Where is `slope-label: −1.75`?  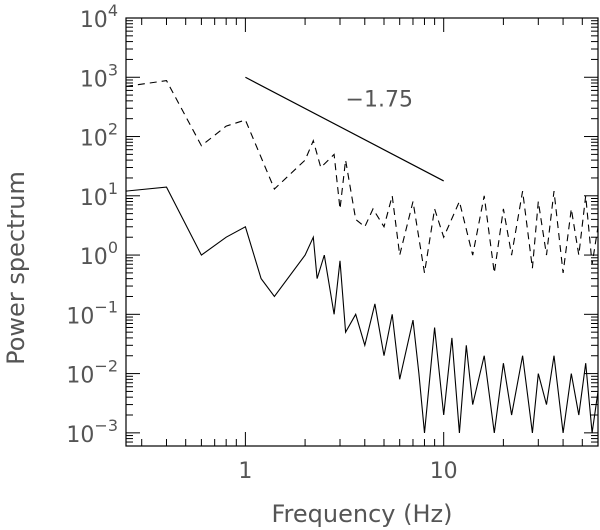
slope-label: −1.75 is located at coordinates (379, 100).